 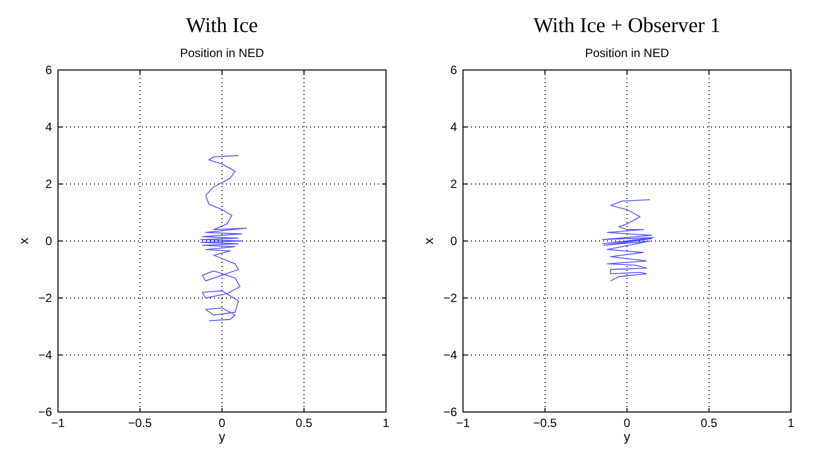 What do you see at coordinates (627, 25) in the screenshot?
I see `chart-title: With Ice + Observer 1` at bounding box center [627, 25].